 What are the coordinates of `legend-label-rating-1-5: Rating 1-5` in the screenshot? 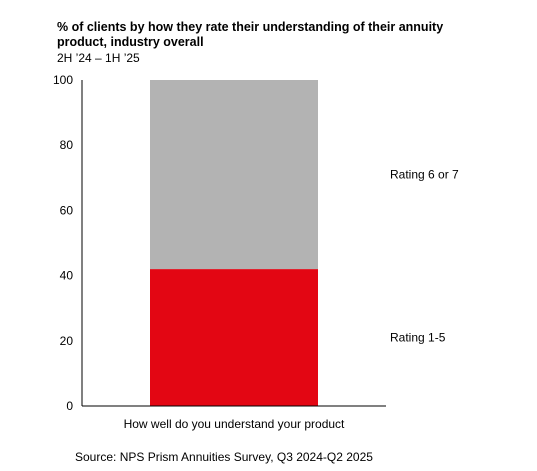 It's located at (418, 338).